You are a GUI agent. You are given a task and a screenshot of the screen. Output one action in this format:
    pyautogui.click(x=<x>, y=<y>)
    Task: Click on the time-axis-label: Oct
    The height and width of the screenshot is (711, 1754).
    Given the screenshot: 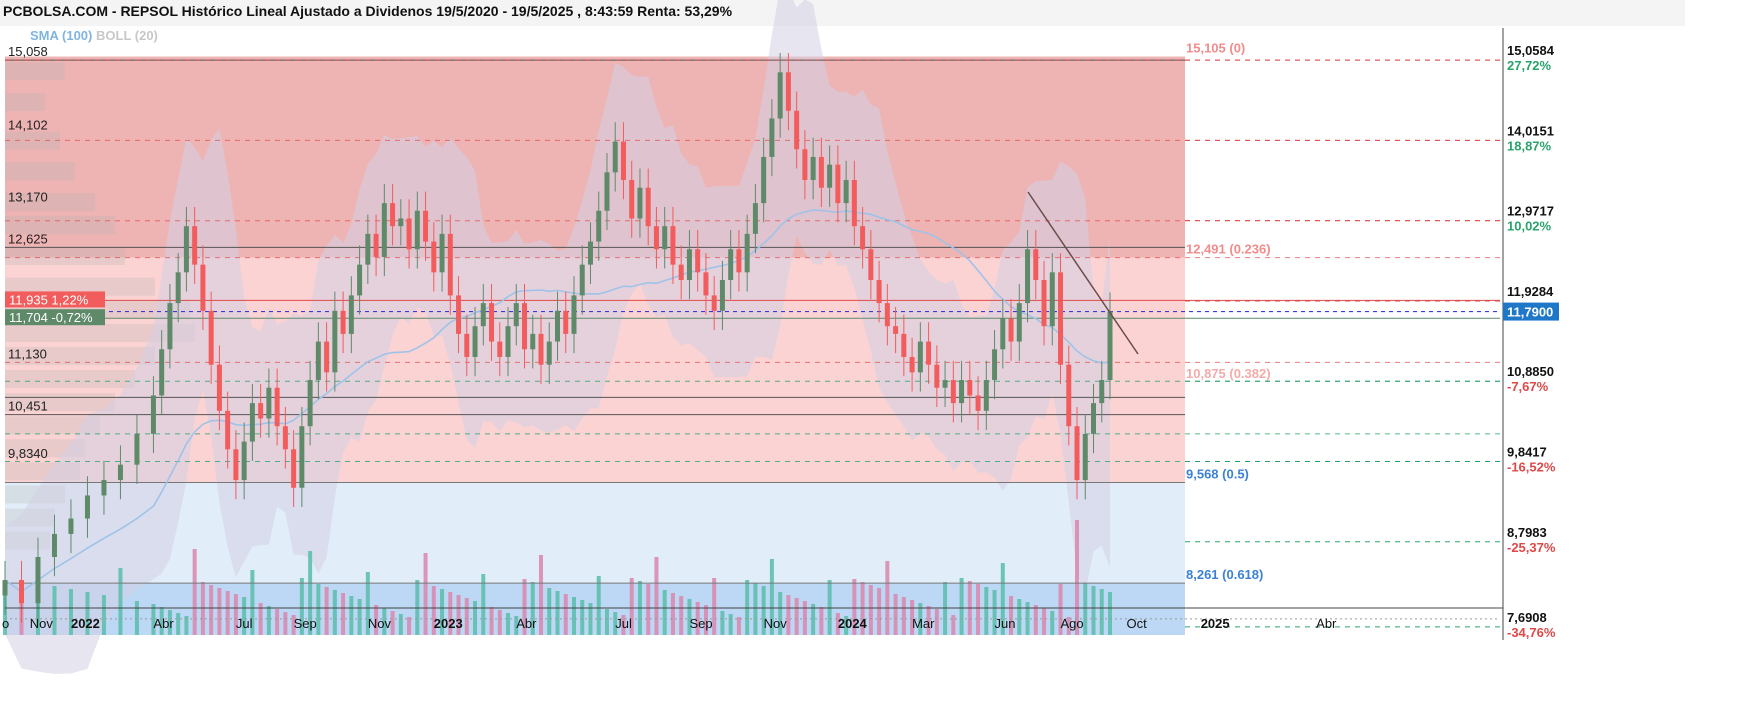 What is the action you would take?
    pyautogui.click(x=1136, y=623)
    